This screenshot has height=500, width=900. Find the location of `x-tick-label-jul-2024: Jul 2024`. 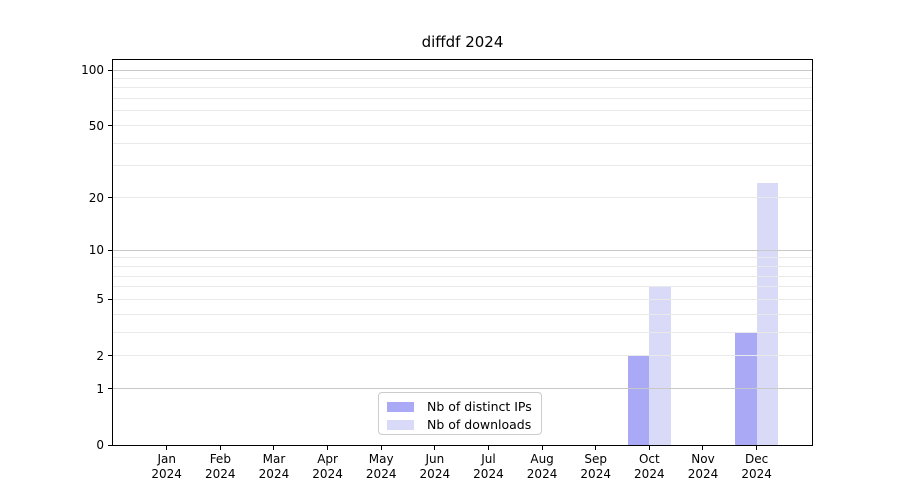

x-tick-label-jul-2024: Jul 2024 is located at coordinates (488, 467).